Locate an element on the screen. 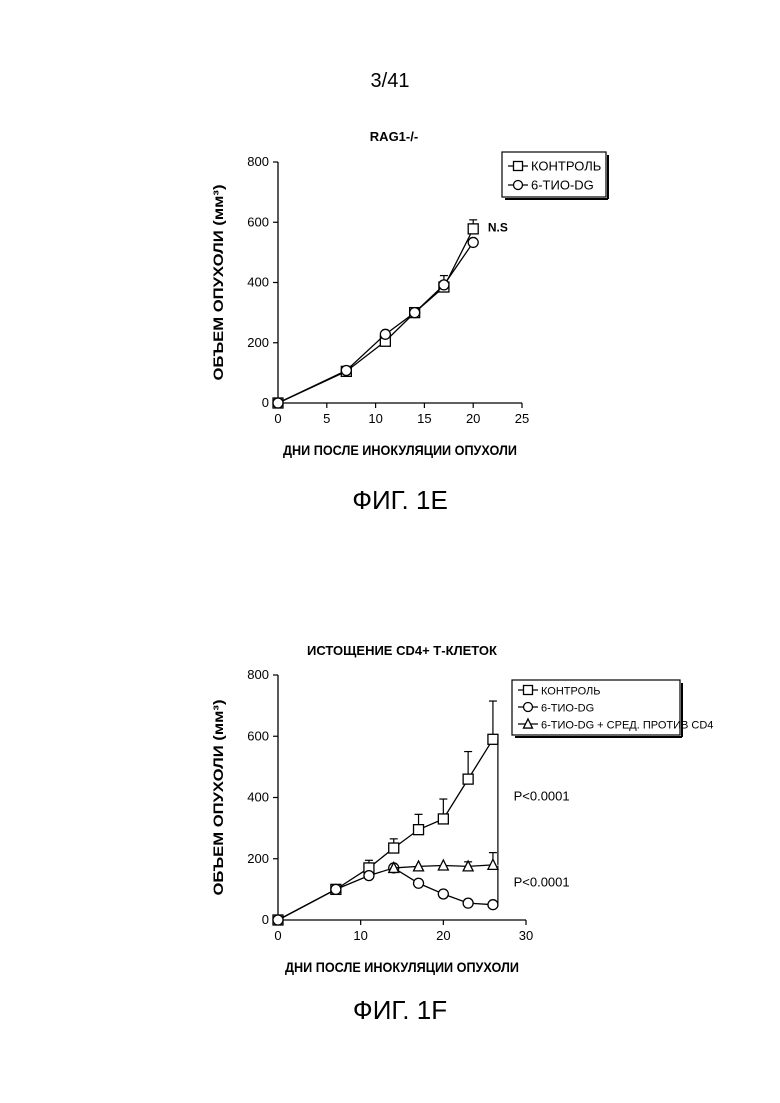  x-tick-label: 30 is located at coordinates (526, 935).